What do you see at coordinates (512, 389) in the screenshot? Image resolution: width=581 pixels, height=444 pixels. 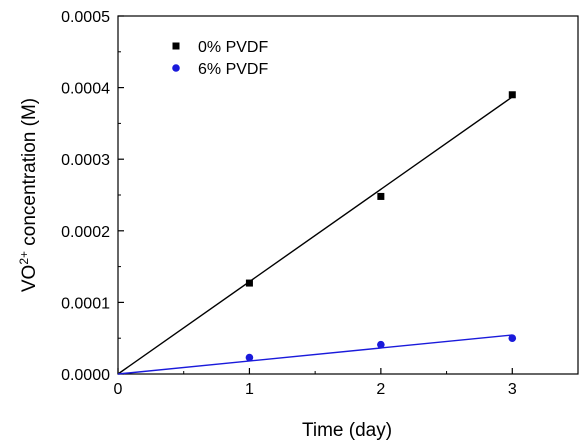 I see `x-tick-label: 3` at bounding box center [512, 389].